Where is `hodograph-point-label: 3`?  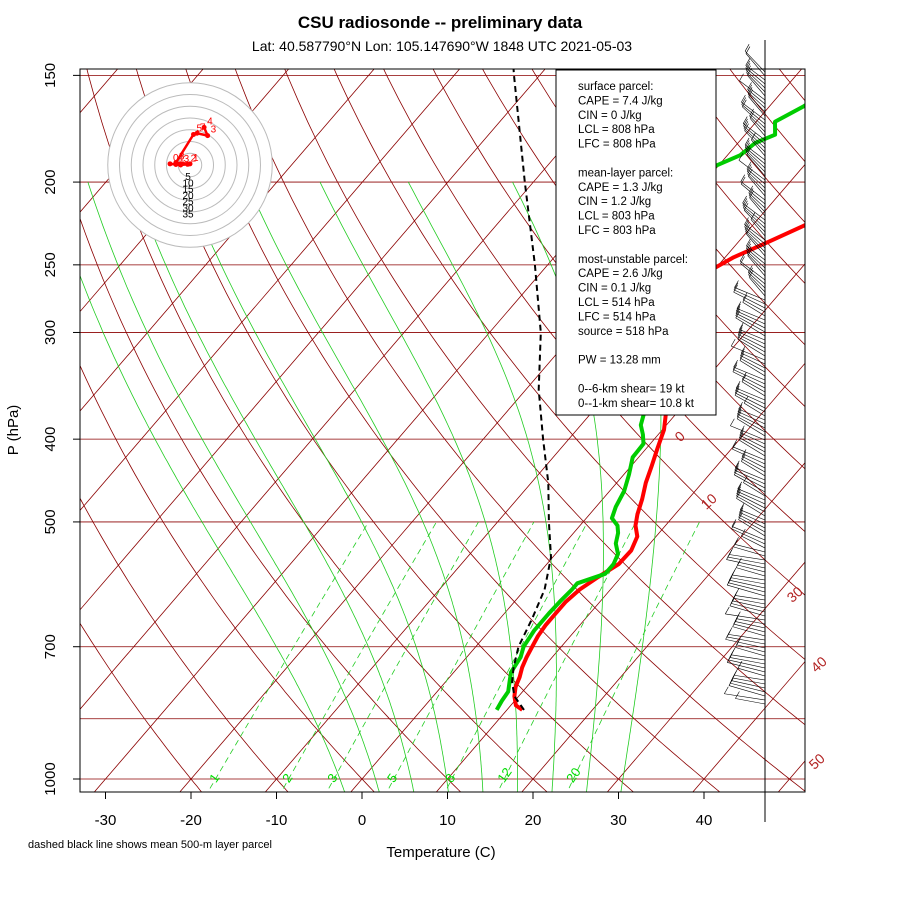
hodograph-point-label: 3 is located at coordinates (187, 159).